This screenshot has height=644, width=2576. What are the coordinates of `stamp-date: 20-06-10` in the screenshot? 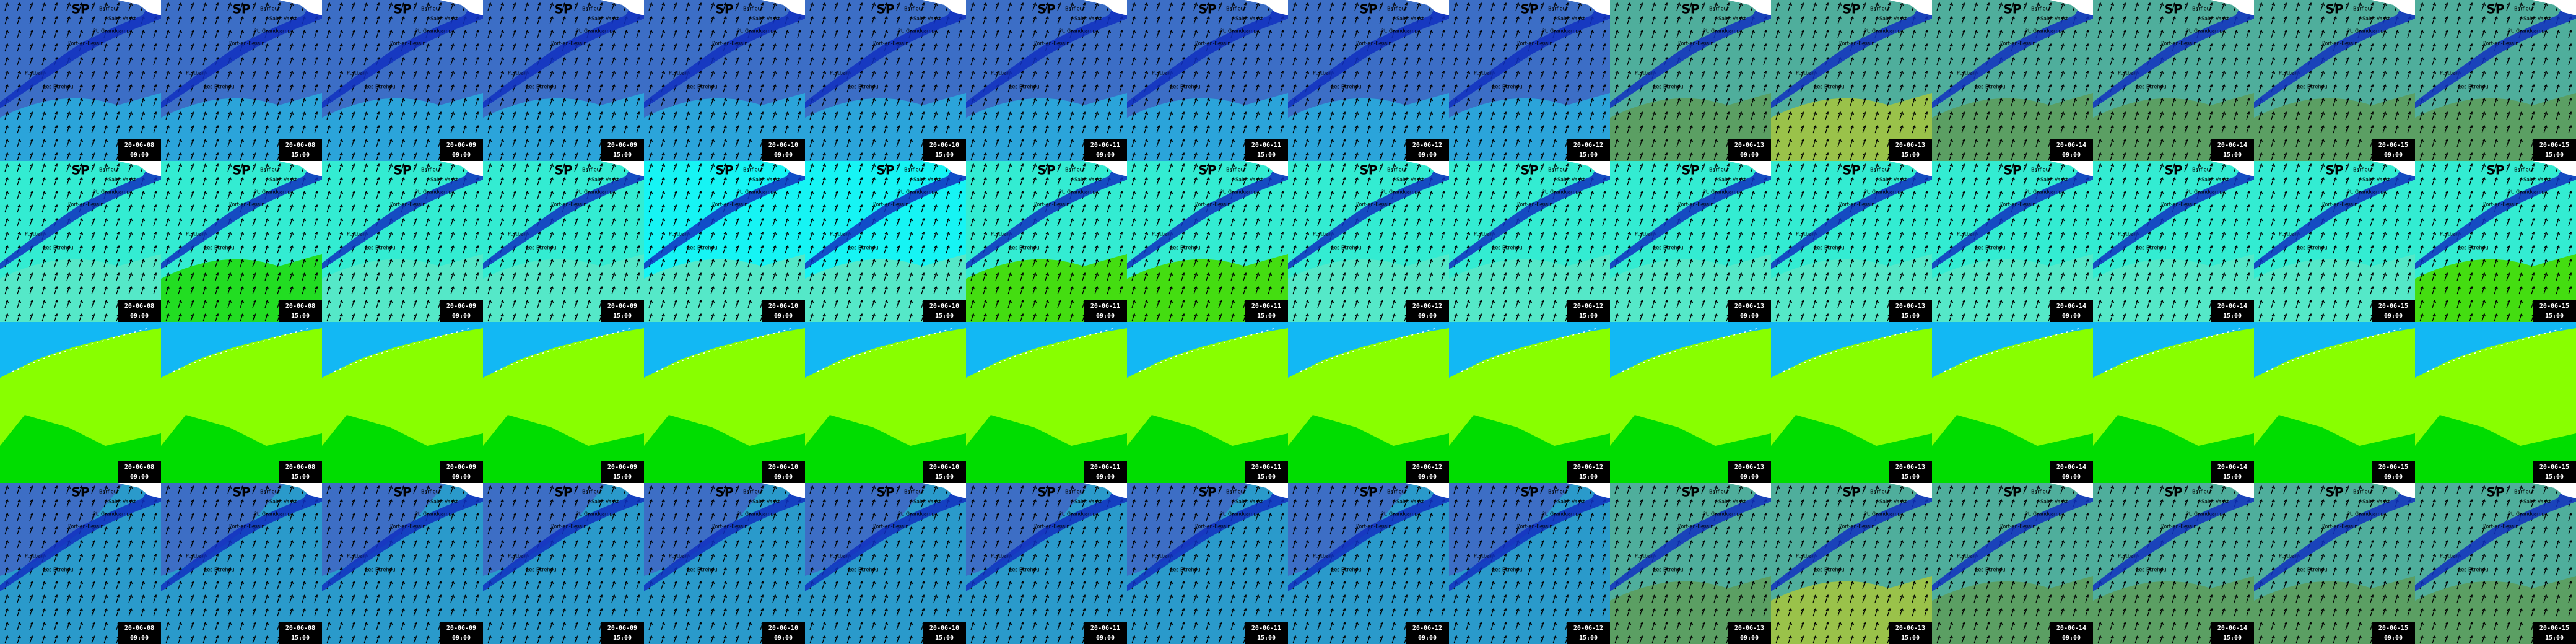 It's located at (783, 145).